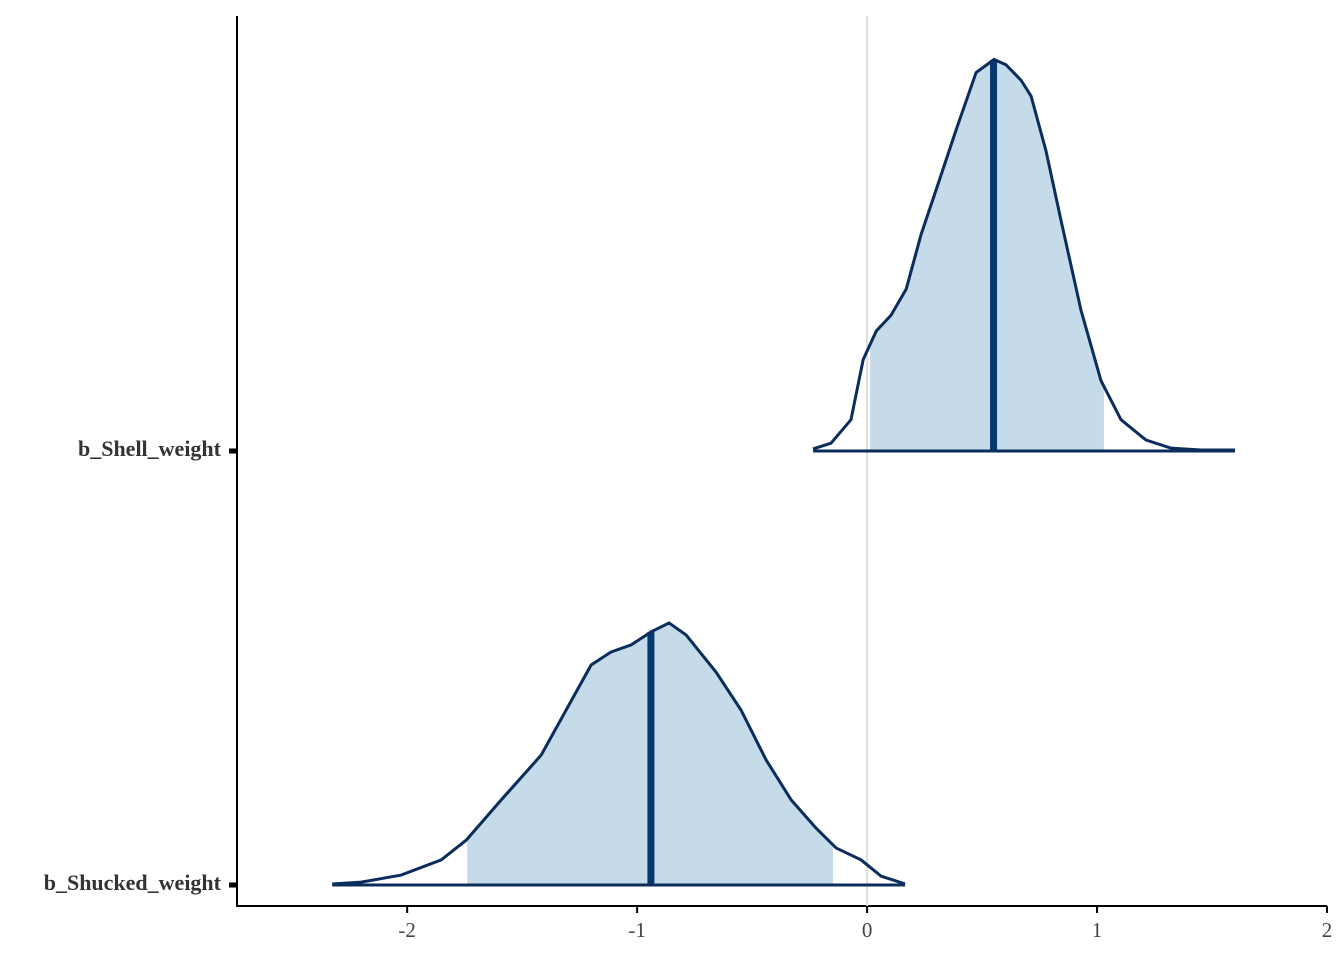 This screenshot has width=1344, height=960. Describe the element at coordinates (1327, 930) in the screenshot. I see `x-tick-label: 2` at that location.